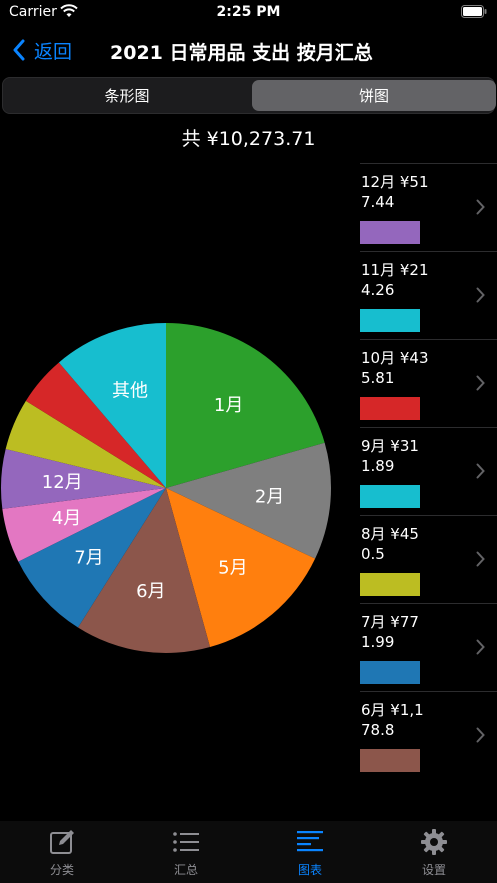  Describe the element at coordinates (269, 497) in the screenshot. I see `pie-slice-label: 2月` at that location.